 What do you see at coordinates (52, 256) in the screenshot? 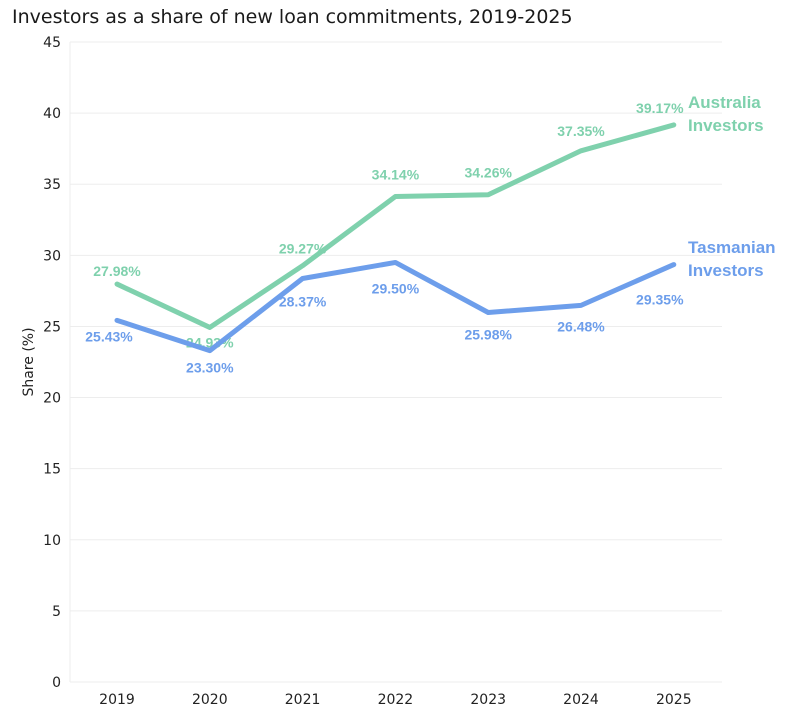
I see `y-tick-label: 30` at bounding box center [52, 256].